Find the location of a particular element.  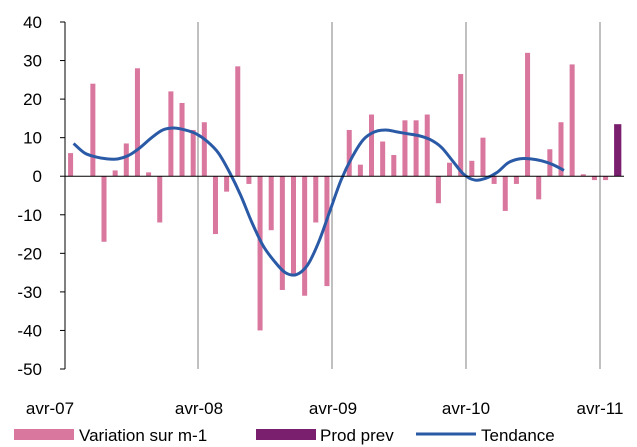

legend: Variation sur m-1 Prod prev Tendance is located at coordinates (284, 435).